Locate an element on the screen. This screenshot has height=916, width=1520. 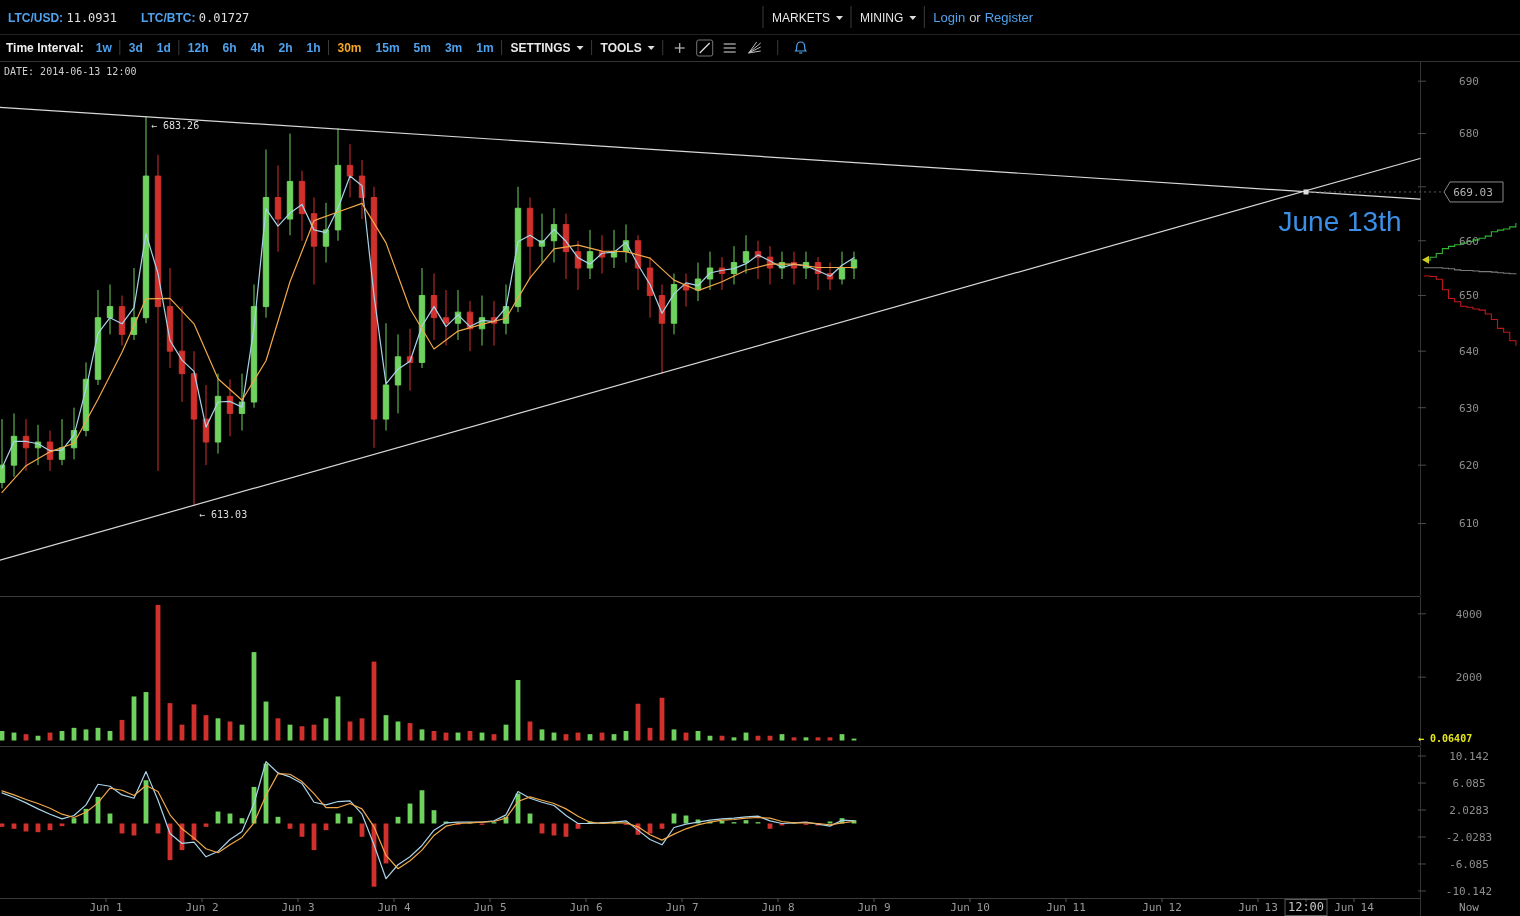
annotation: DATE: 2014-06-13 12:00 is located at coordinates (70, 71).